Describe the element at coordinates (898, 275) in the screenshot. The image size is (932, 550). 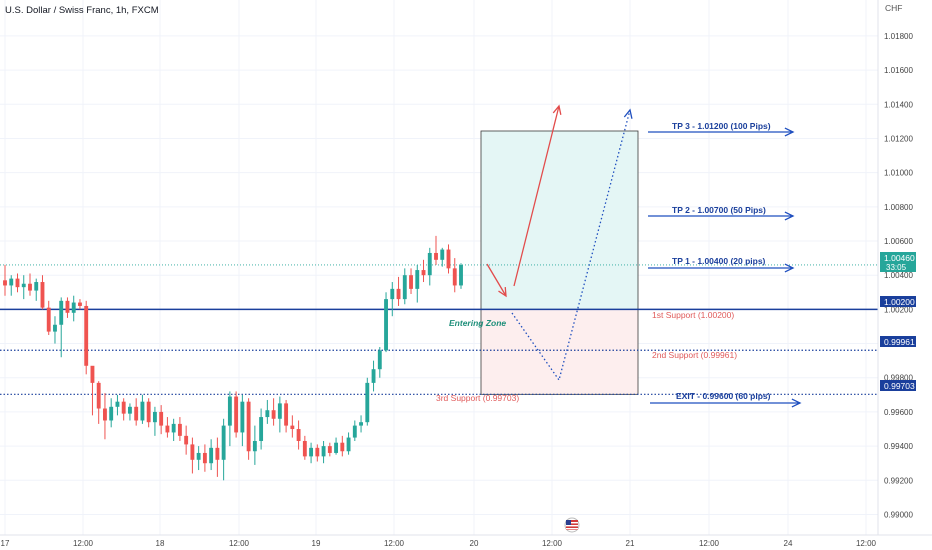
I see `price-tick-label: 1.00400` at that location.